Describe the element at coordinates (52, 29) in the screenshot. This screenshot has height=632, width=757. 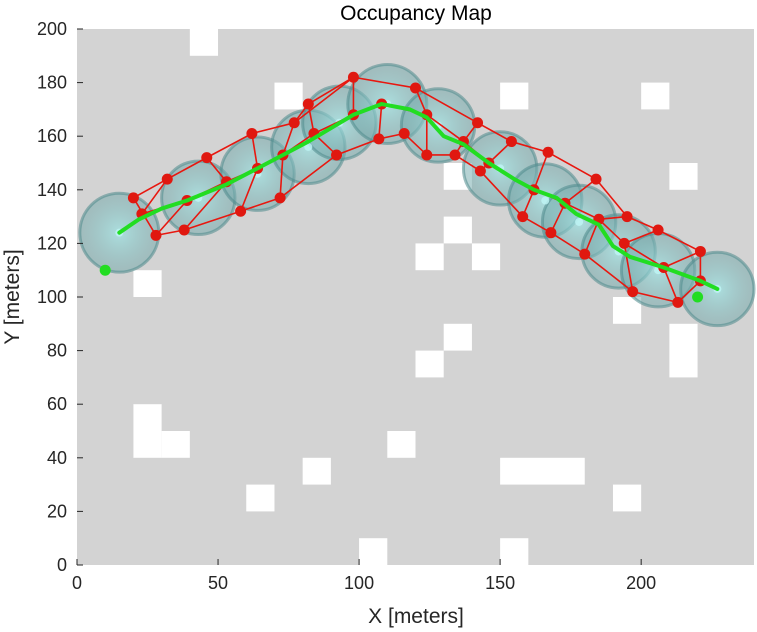
I see `y-tick-label: 200` at that location.